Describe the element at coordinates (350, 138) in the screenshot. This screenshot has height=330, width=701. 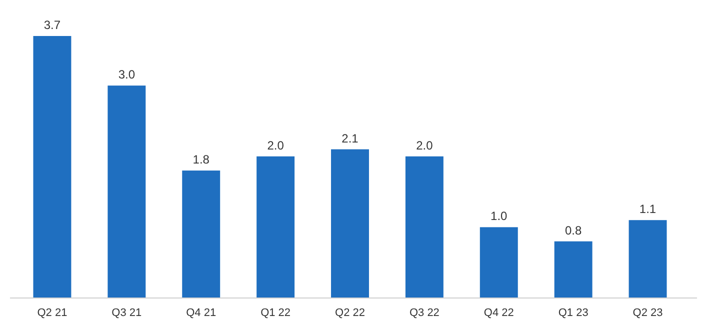
I see `data-label: 2.1` at that location.